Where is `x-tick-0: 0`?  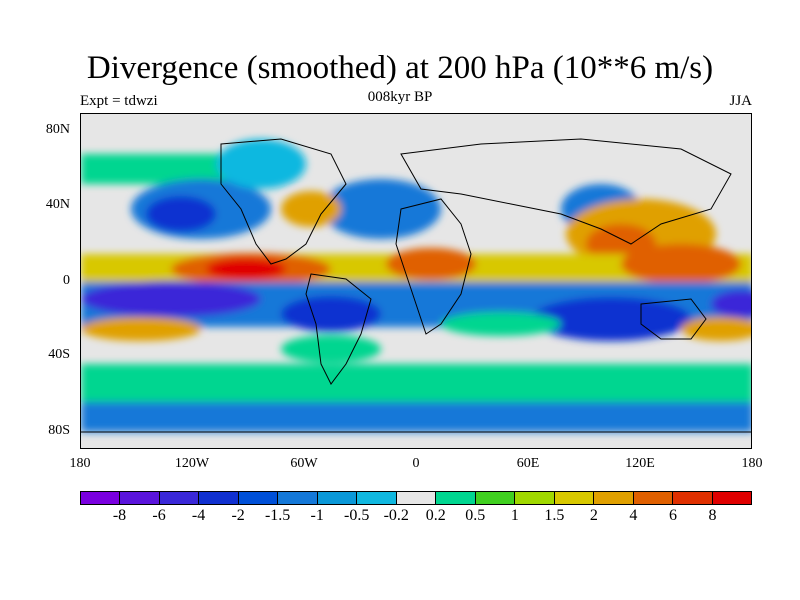
x-tick-0: 0 is located at coordinates (416, 463).